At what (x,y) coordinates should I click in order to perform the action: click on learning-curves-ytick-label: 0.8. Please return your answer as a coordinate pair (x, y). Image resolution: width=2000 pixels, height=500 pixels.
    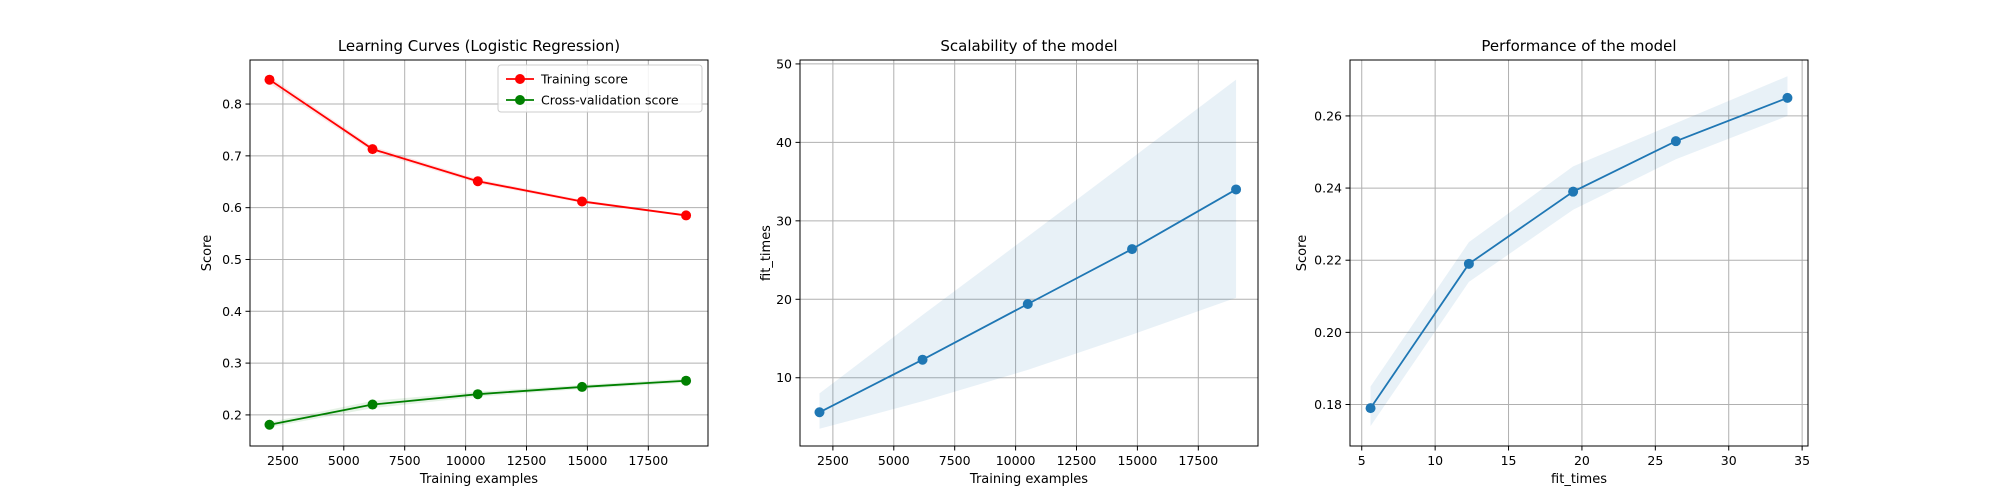
    Looking at the image, I should click on (232, 104).